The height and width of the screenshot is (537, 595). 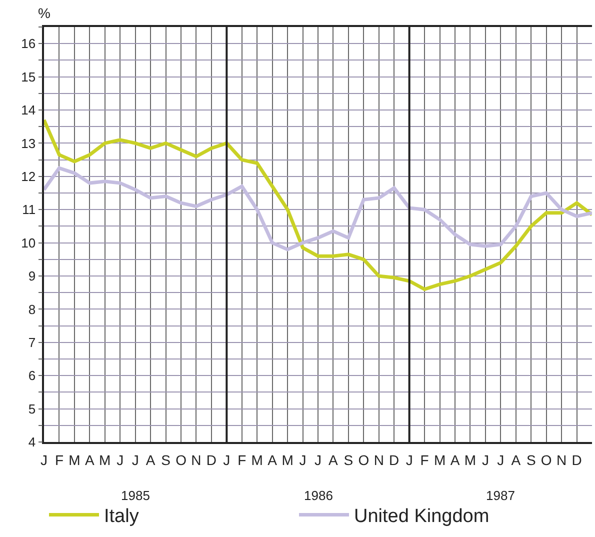 What do you see at coordinates (32, 342) in the screenshot?
I see `y-tick-label: 7` at bounding box center [32, 342].